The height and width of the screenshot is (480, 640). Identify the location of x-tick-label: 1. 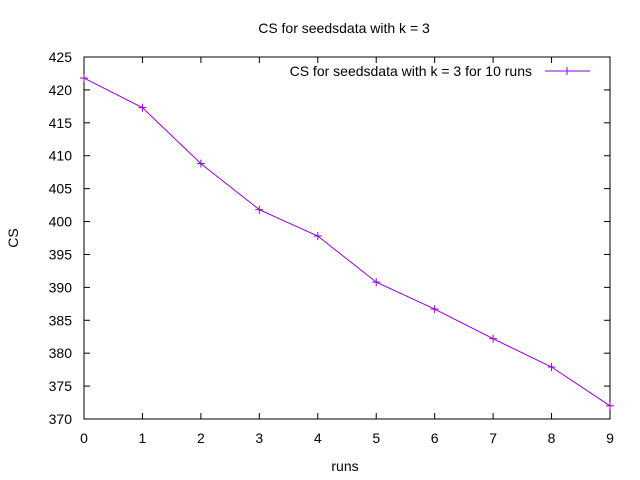
(143, 438).